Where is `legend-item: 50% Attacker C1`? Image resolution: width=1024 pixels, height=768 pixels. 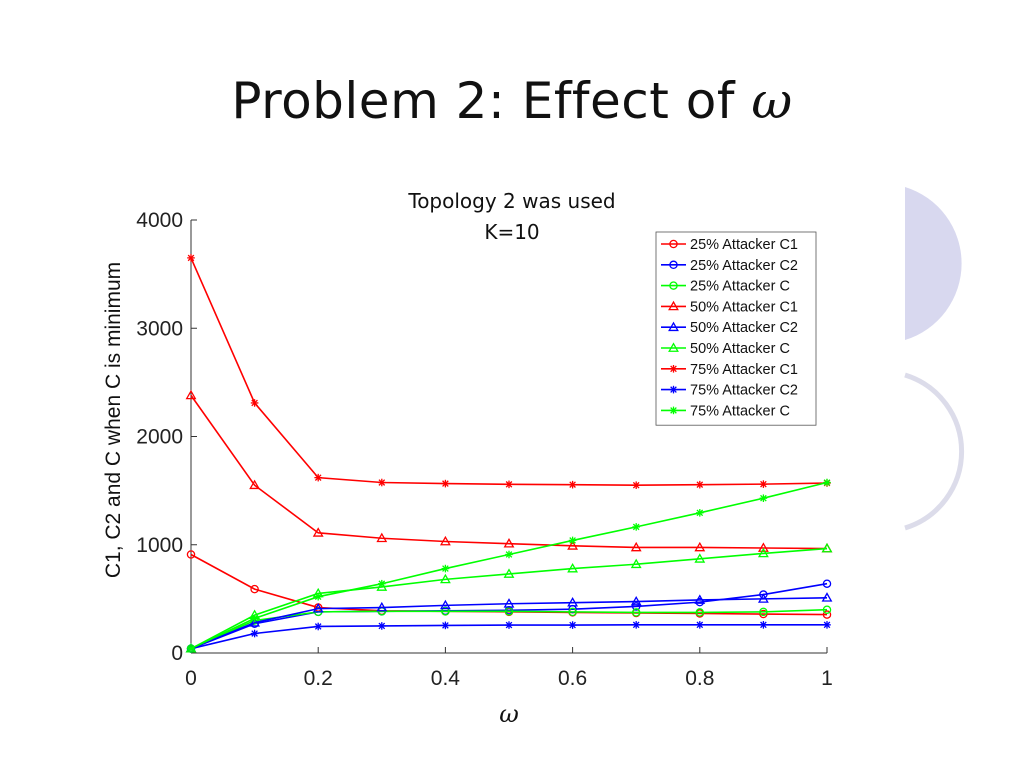 legend-item: 50% Attacker C1 is located at coordinates (729, 307).